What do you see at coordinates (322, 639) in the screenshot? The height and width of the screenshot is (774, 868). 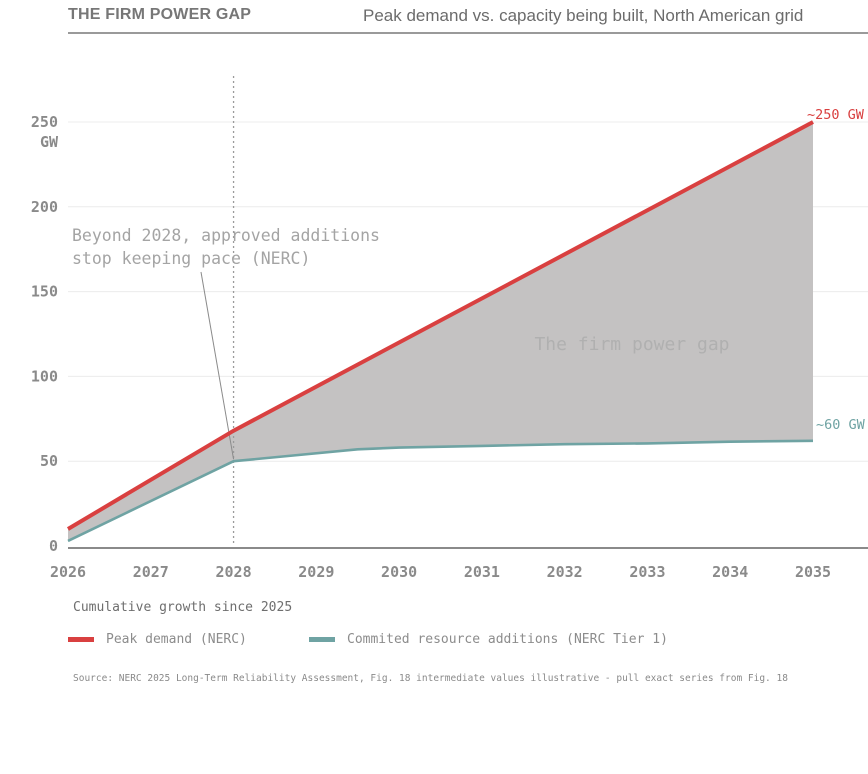 I see `legend-swatch-additions` at bounding box center [322, 639].